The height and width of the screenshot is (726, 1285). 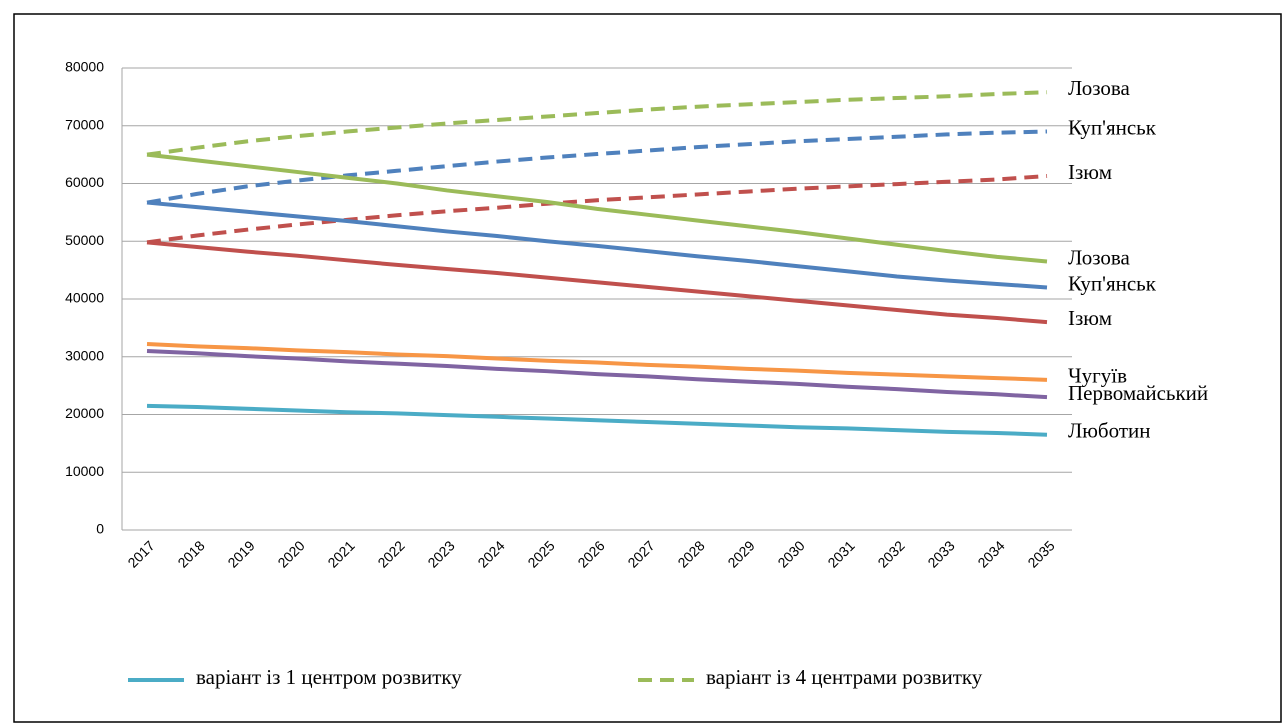 What do you see at coordinates (100, 529) in the screenshot?
I see `y-tick-label: 0` at bounding box center [100, 529].